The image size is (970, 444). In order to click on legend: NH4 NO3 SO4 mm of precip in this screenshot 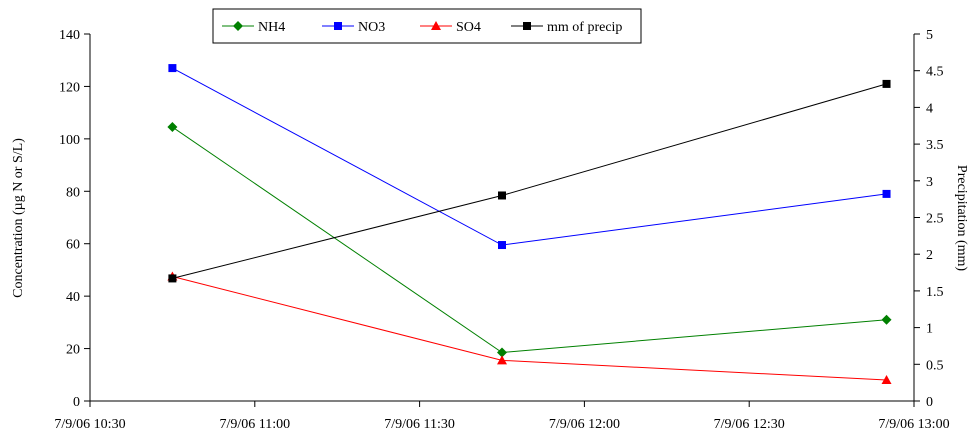, I will do `click(427, 26)`.